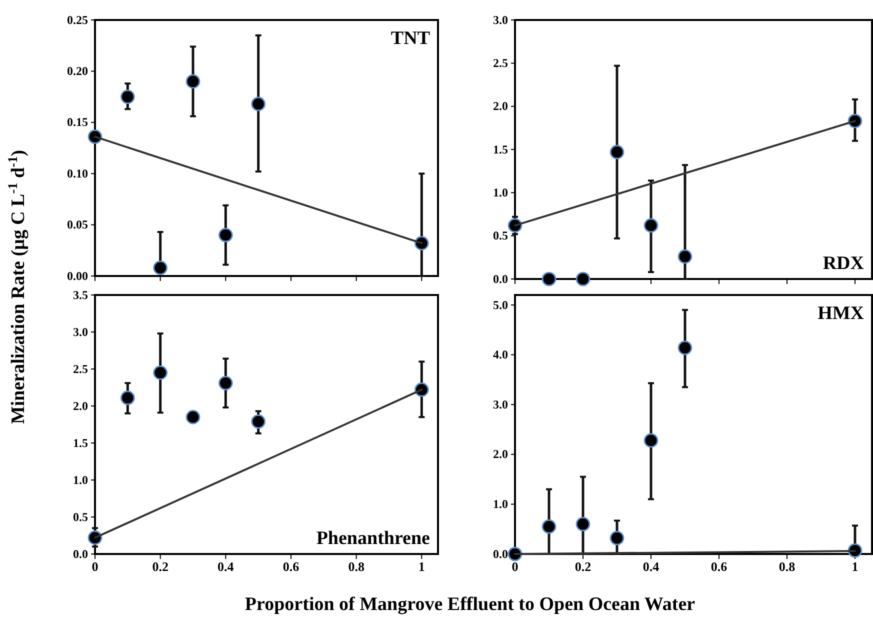 The width and height of the screenshot is (873, 621). Describe the element at coordinates (80, 295) in the screenshot. I see `y-tick-label: 3.5` at that location.